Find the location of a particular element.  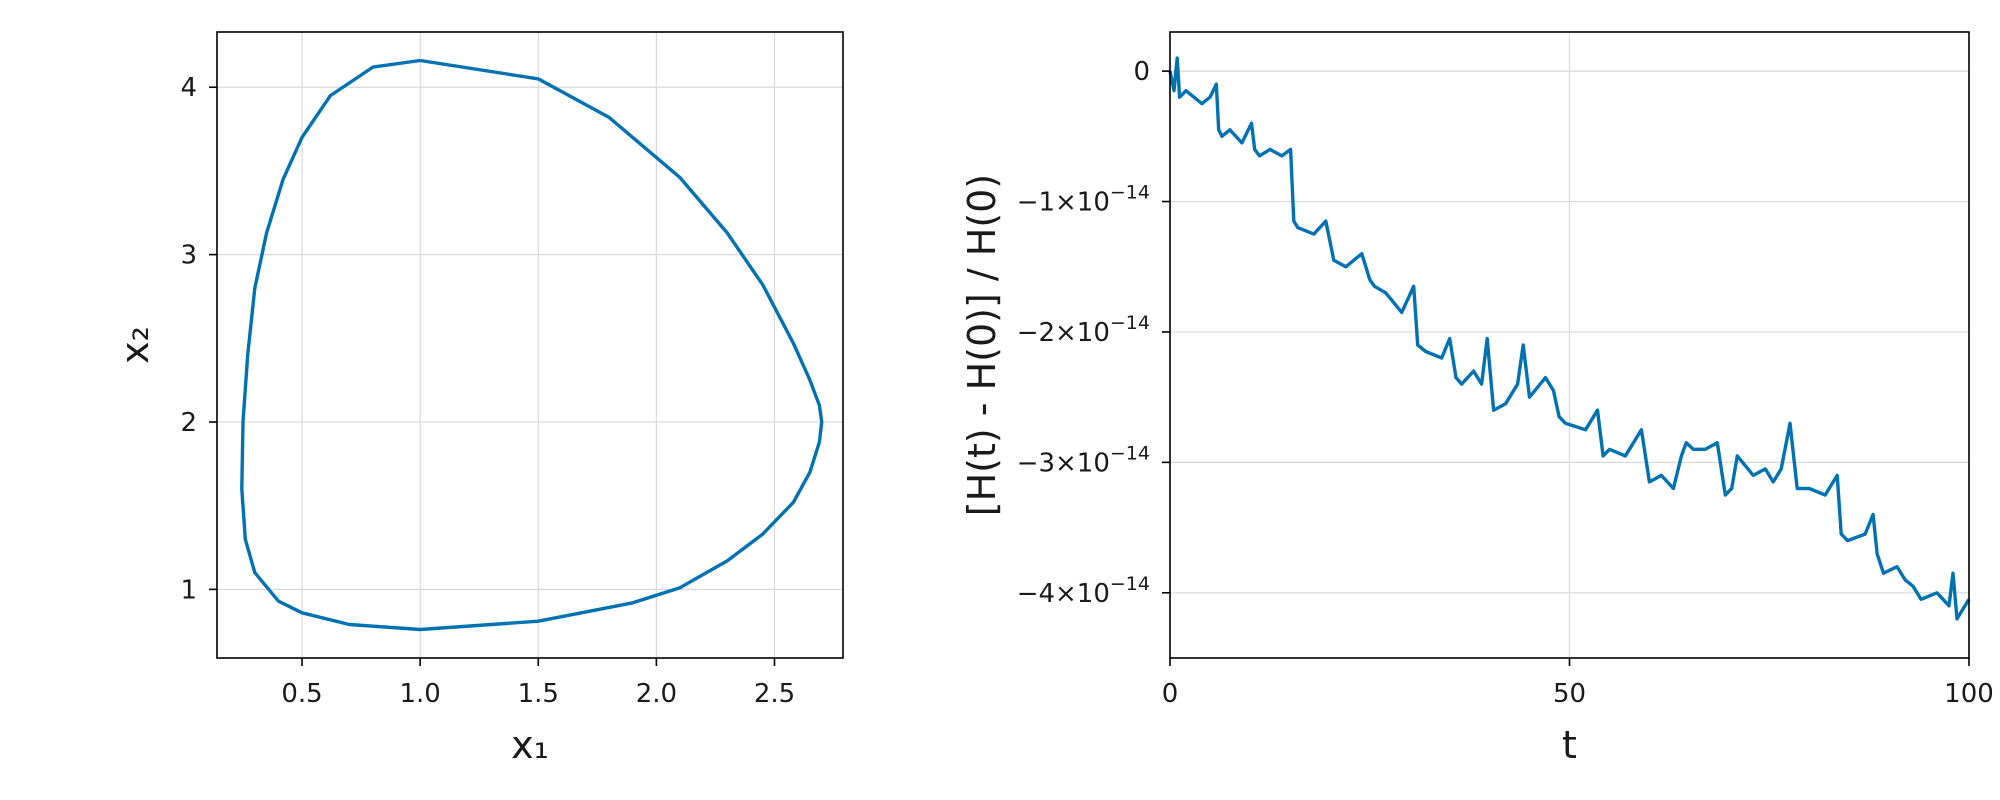

y-tick-label: 4 is located at coordinates (188, 88).